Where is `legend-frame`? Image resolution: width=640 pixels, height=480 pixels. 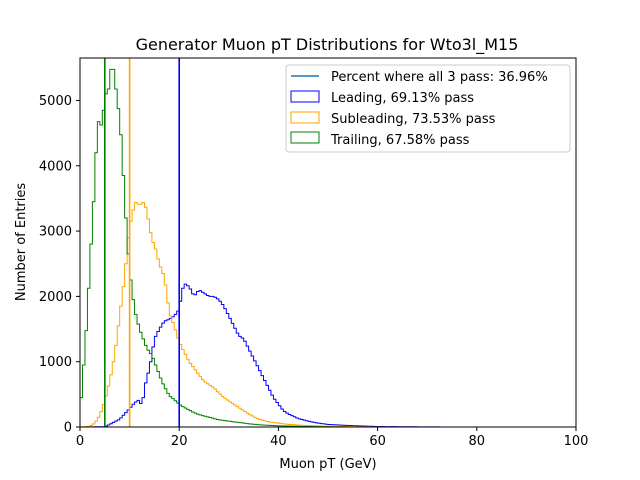 legend-frame is located at coordinates (428, 108).